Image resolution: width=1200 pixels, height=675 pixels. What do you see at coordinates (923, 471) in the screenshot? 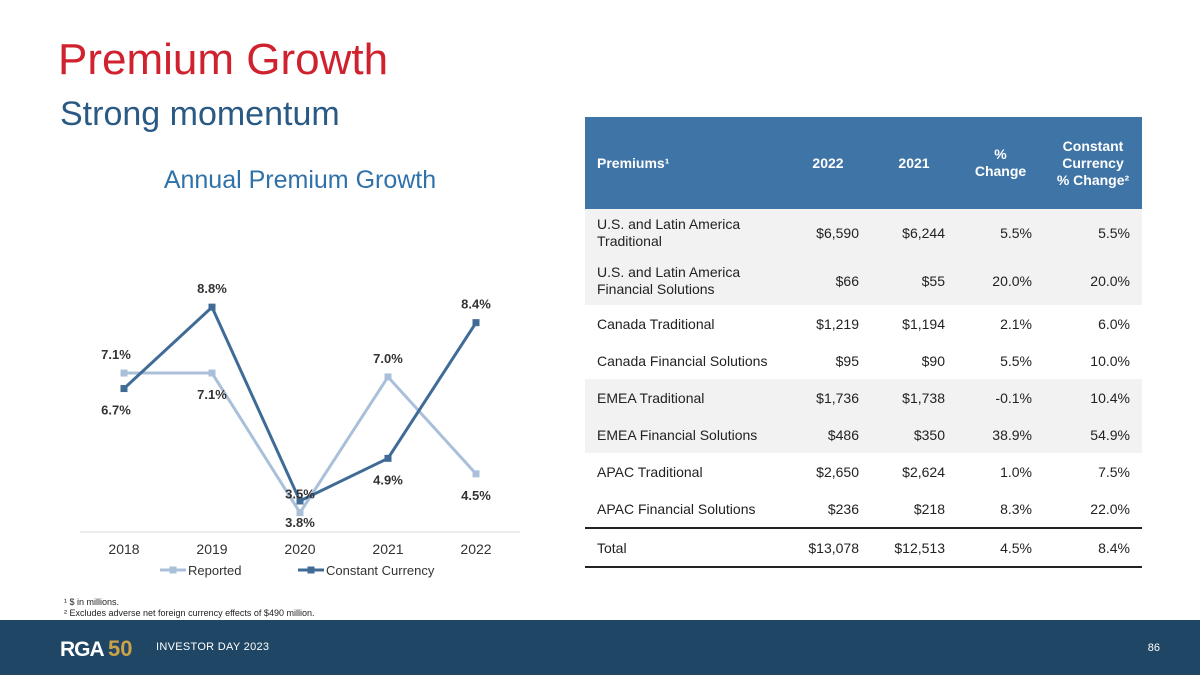
I see `table-cell: $2,624` at bounding box center [923, 471].